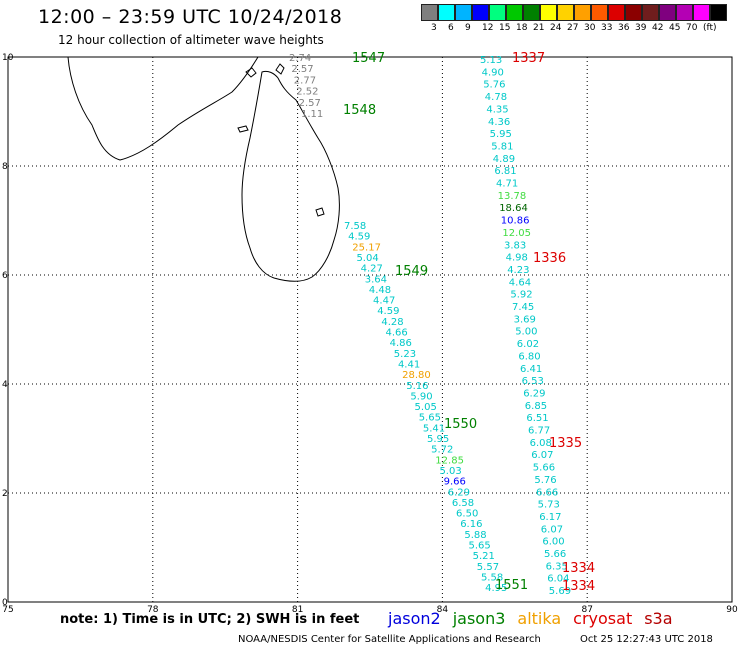 This screenshot has height=650, width=740. I want to click on wave-height-value: 5.76, so click(545, 480).